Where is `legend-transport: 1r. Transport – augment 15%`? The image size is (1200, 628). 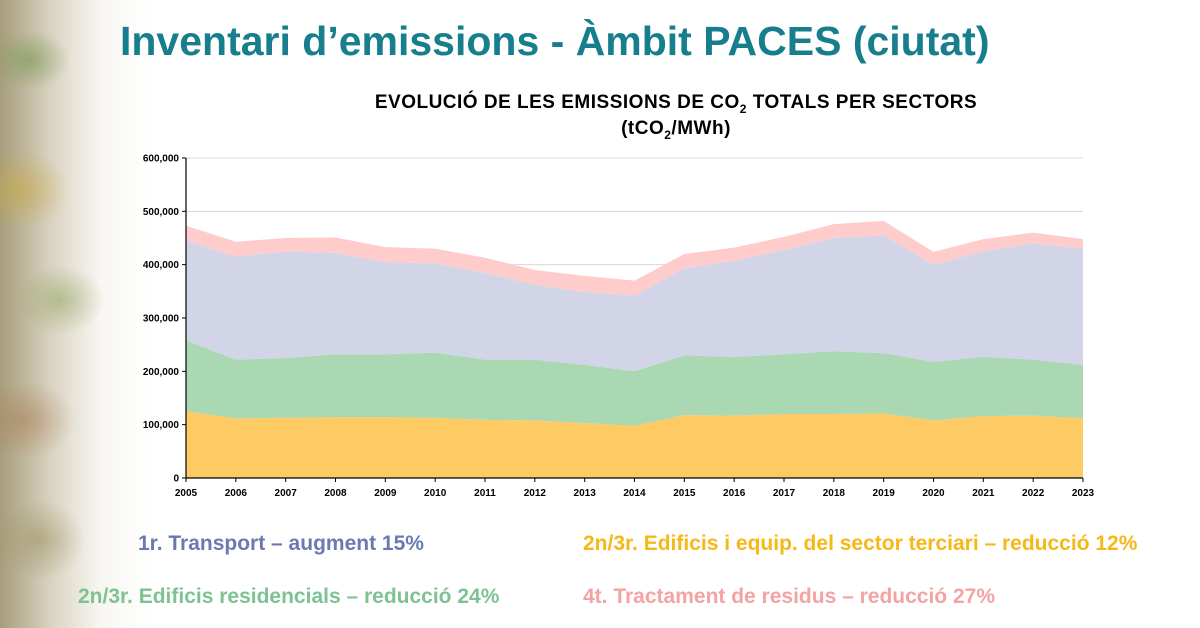
legend-transport: 1r. Transport – augment 15% is located at coordinates (281, 543).